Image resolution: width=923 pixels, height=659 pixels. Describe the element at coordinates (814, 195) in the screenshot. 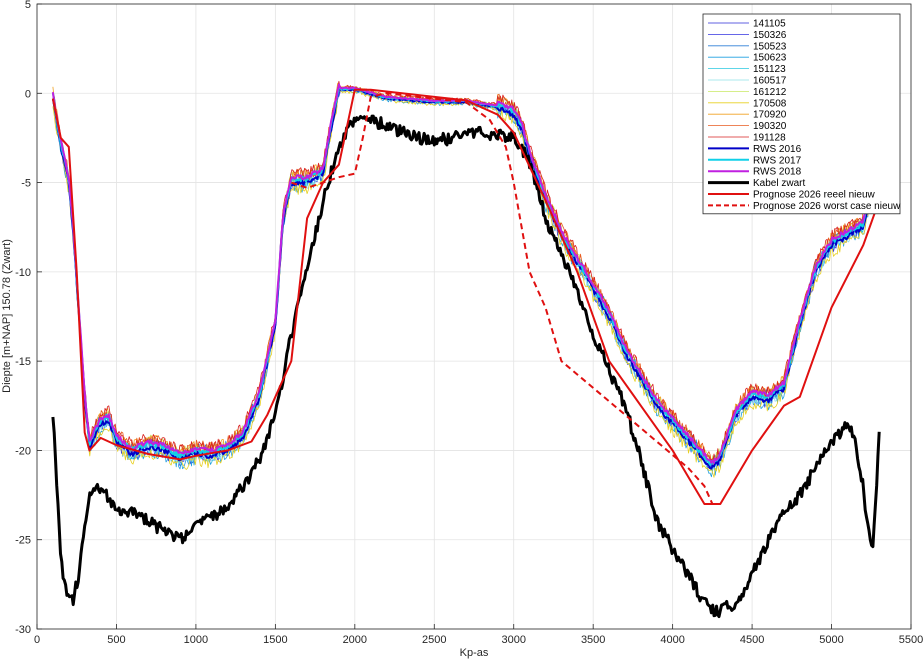

I see `legend-label: Prognose 2026 reeel nieuw` at that location.